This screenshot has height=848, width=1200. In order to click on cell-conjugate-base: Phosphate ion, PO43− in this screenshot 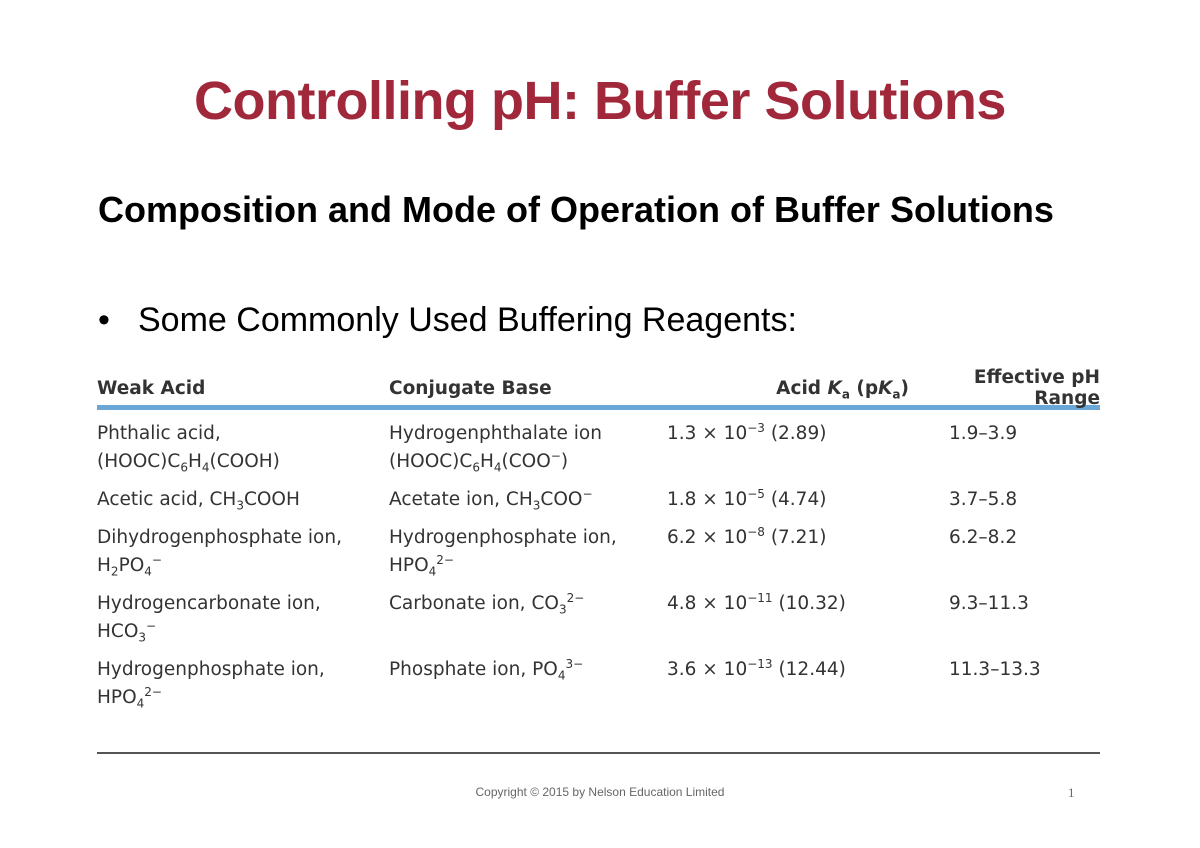, I will do `click(486, 669)`.